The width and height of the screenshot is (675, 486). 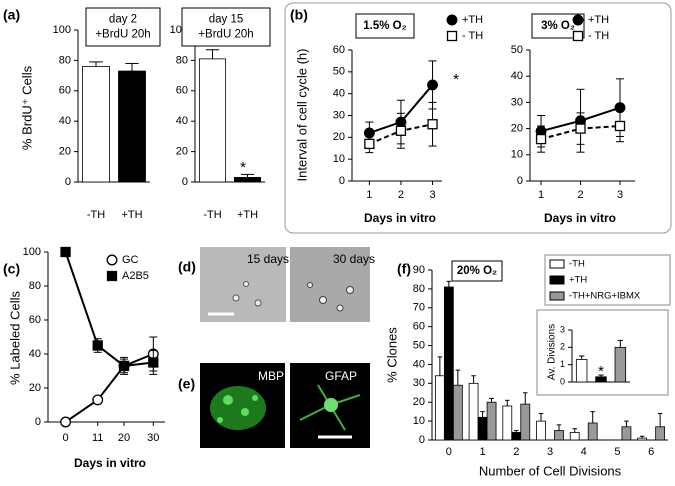 What do you see at coordinates (14, 338) in the screenshot?
I see `y-axis-label: % Labeled Cells` at bounding box center [14, 338].